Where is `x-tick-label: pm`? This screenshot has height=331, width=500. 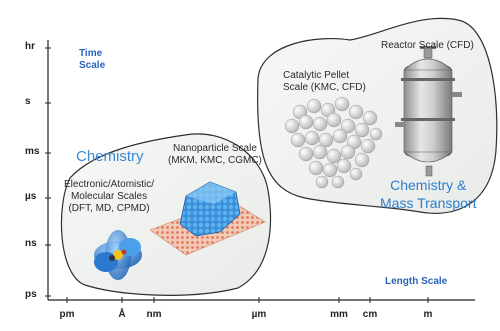
x-tick-label: pm is located at coordinates (67, 314).